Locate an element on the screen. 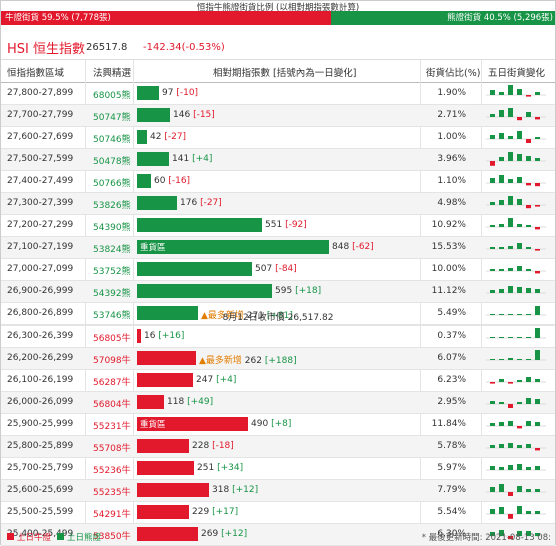 The width and height of the screenshot is (556, 546). contracts-change: [-27] is located at coordinates (211, 203).